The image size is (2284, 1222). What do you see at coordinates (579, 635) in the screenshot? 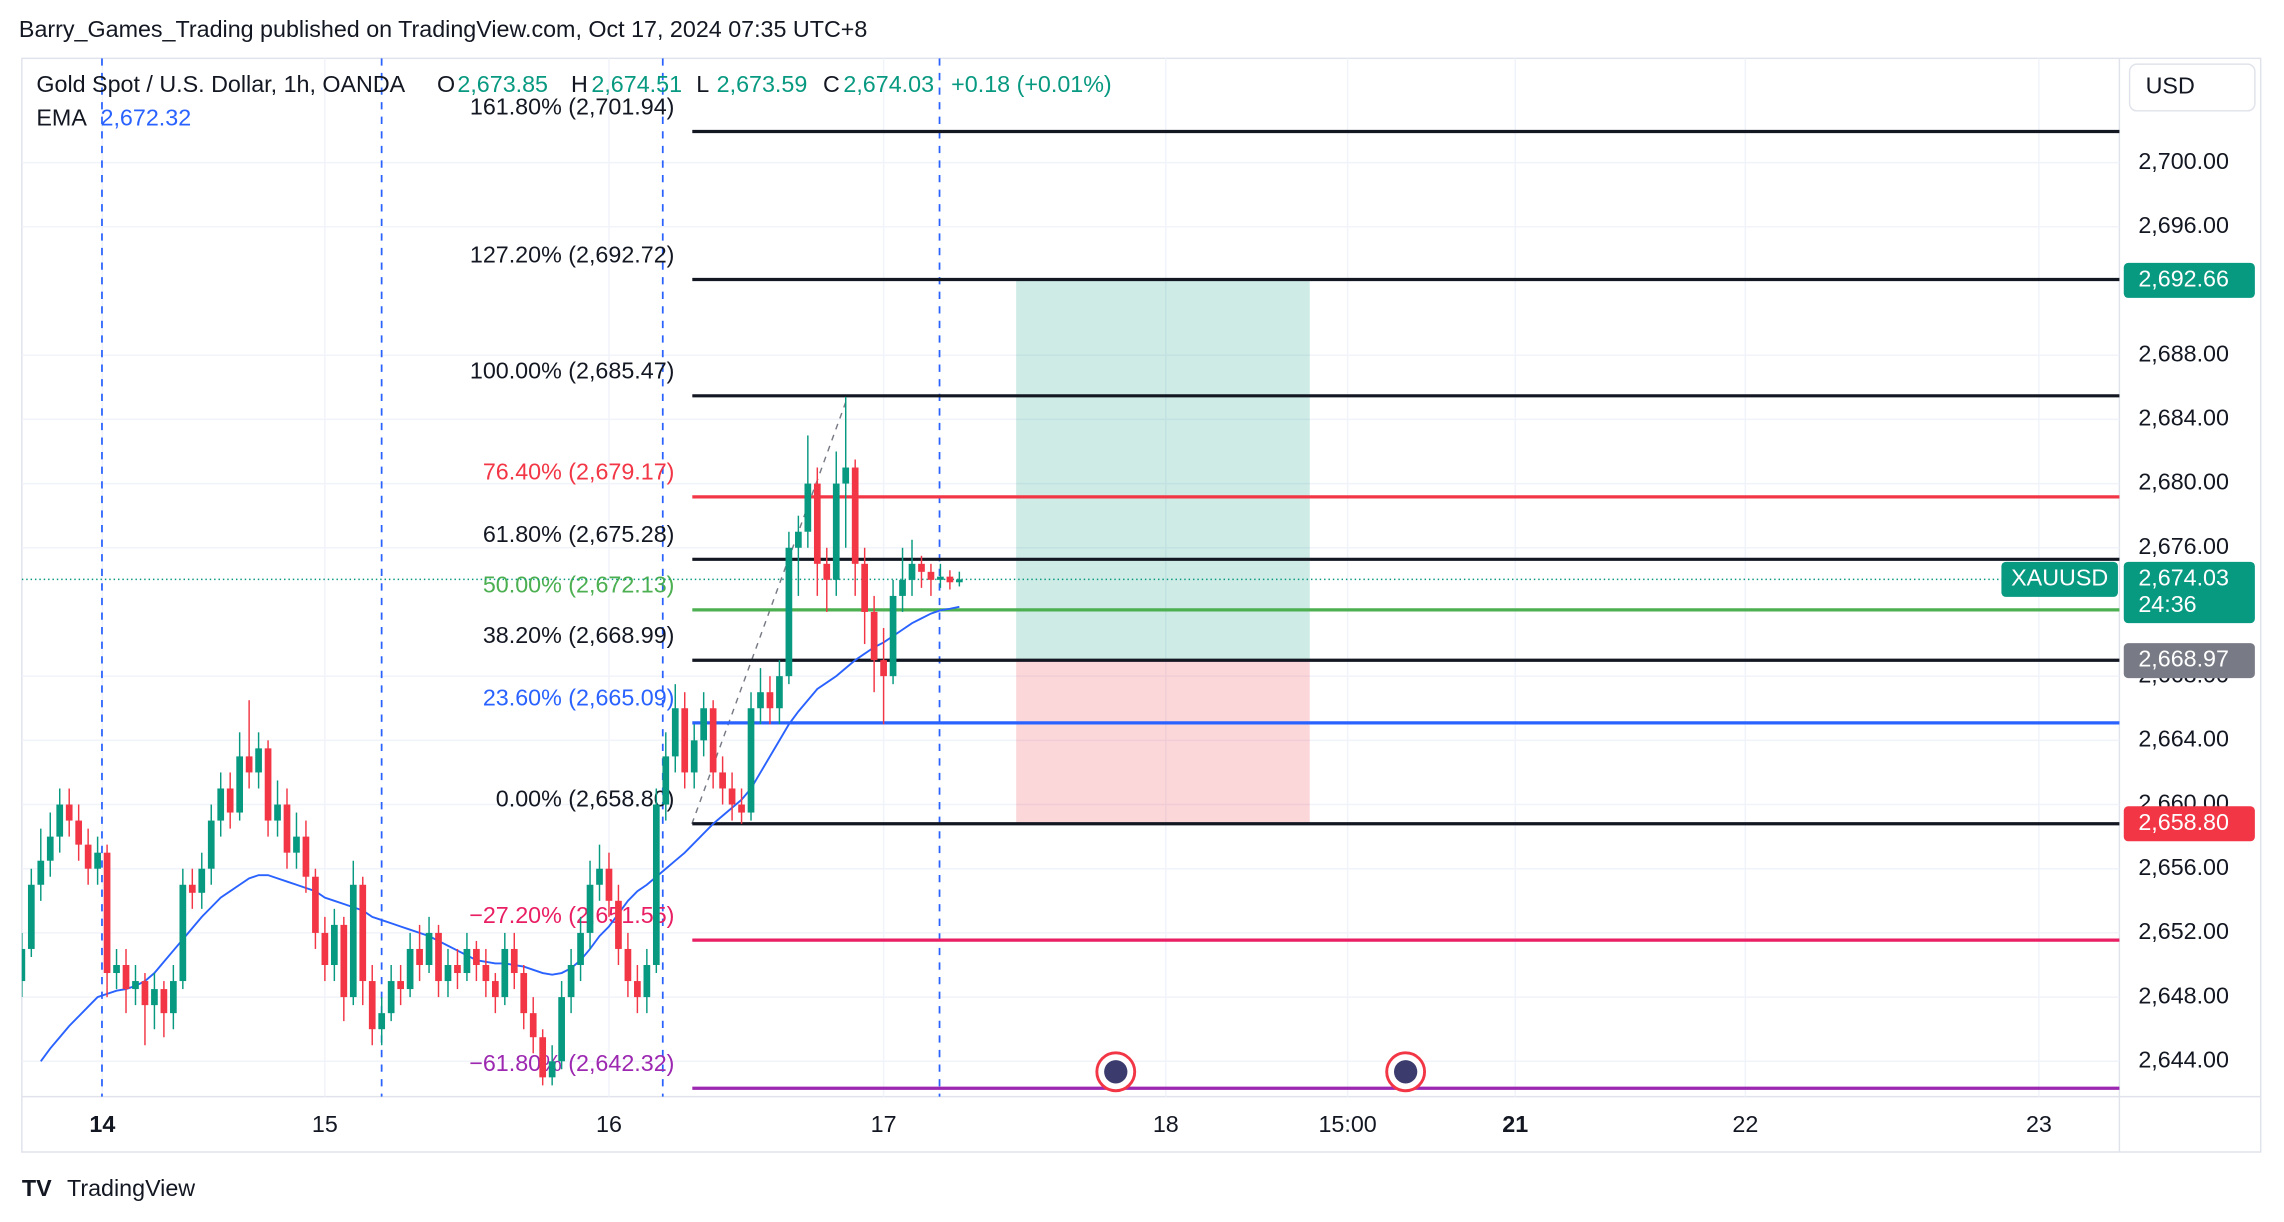
I see `fib-label: 38.20% (2,668.99)` at bounding box center [579, 635].